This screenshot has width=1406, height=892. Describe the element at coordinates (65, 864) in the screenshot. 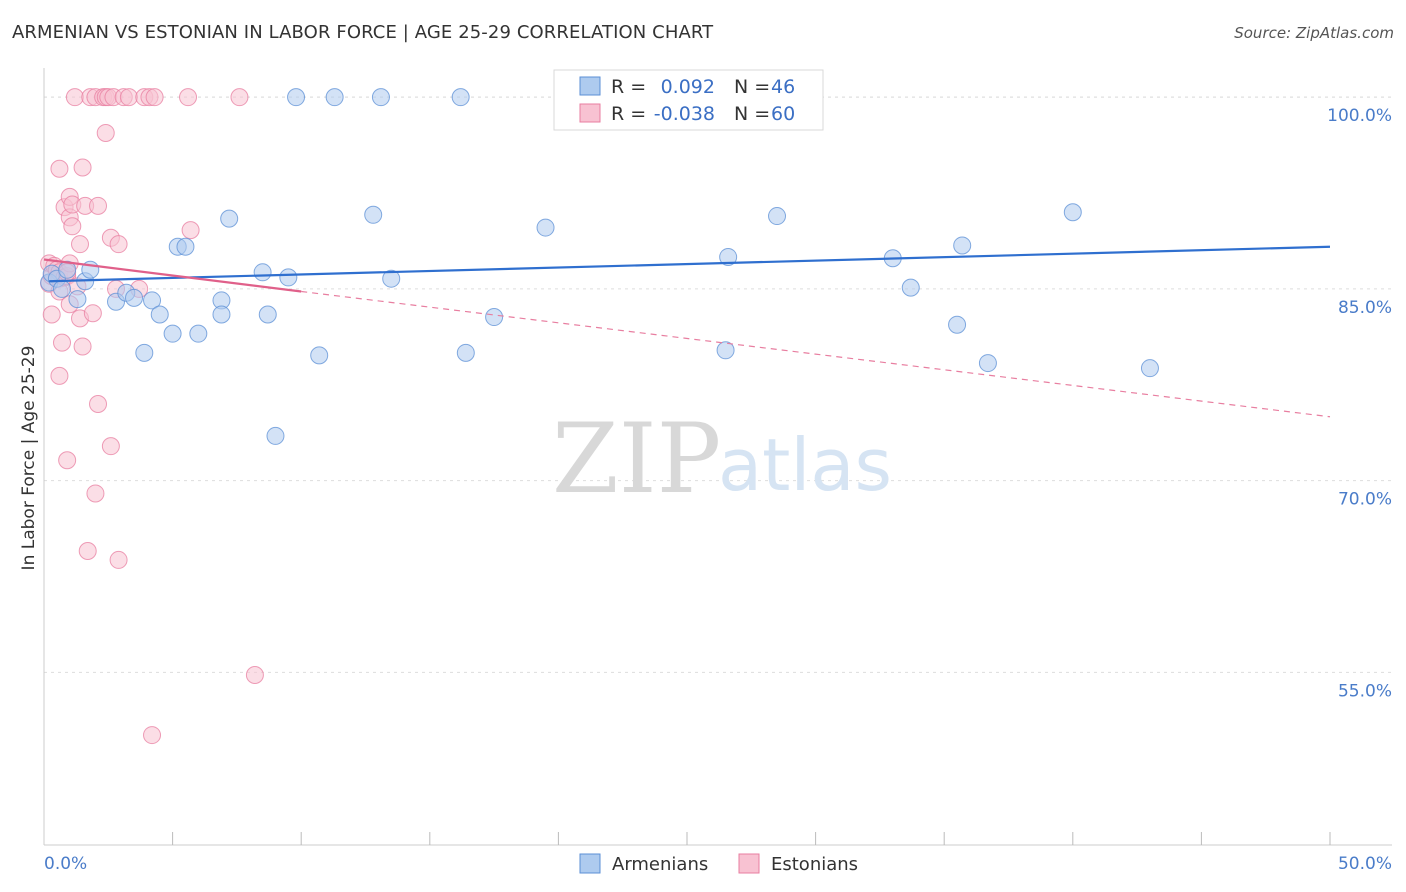

I see `x-tick-label-min: 0.0%` at that location.